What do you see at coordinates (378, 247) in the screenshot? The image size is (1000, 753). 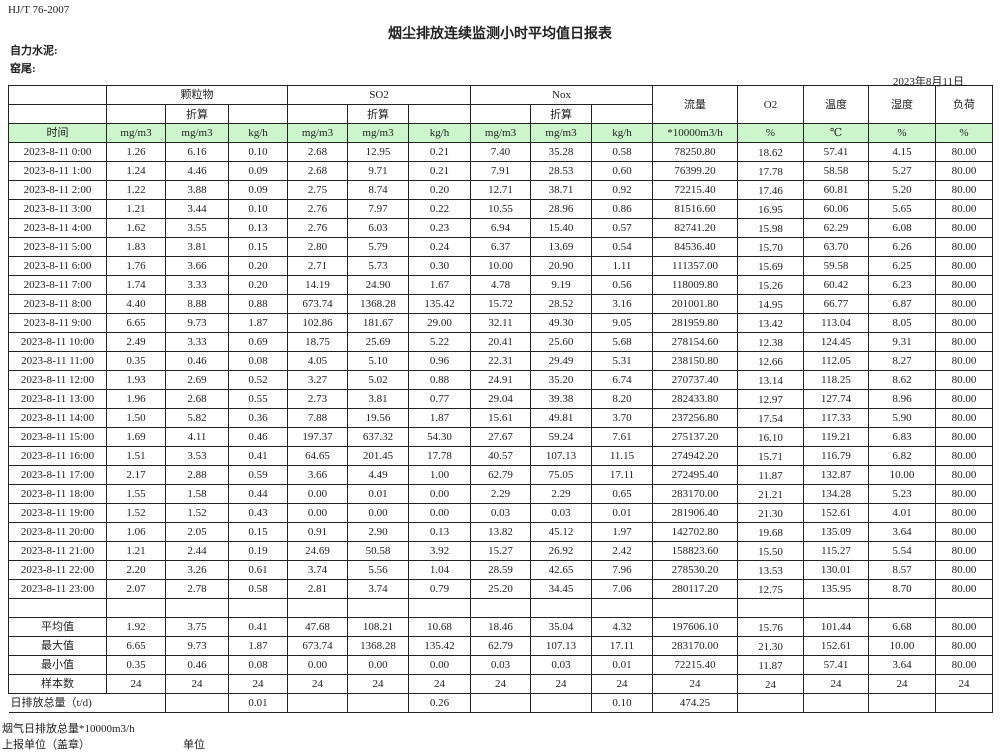 I see `cell-so2-converted: 5.79` at bounding box center [378, 247].